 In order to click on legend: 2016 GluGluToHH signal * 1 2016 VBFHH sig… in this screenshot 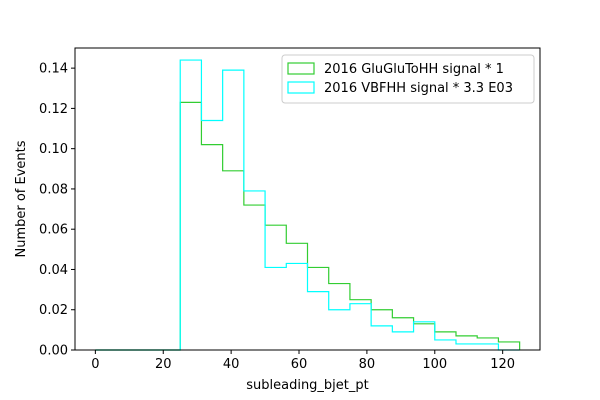, I will do `click(408, 79)`.